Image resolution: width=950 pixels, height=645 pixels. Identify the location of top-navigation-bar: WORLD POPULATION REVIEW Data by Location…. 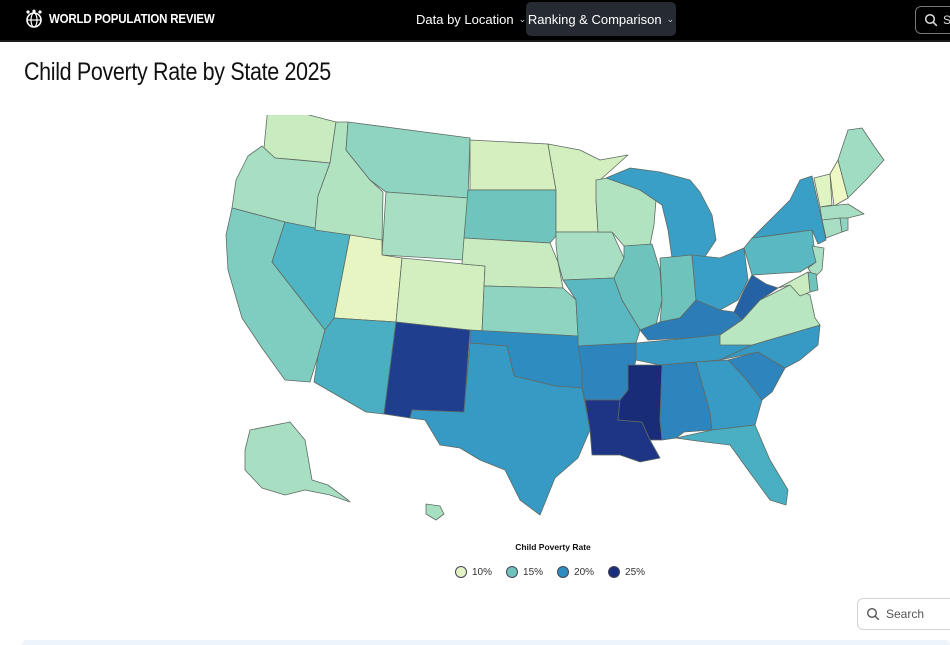
(475, 21).